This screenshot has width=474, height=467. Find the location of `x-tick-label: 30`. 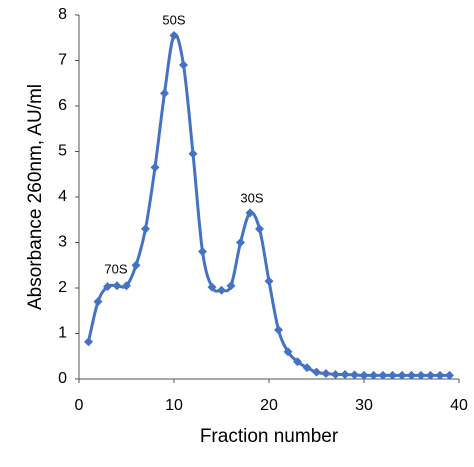

x-tick-label: 30 is located at coordinates (364, 405).